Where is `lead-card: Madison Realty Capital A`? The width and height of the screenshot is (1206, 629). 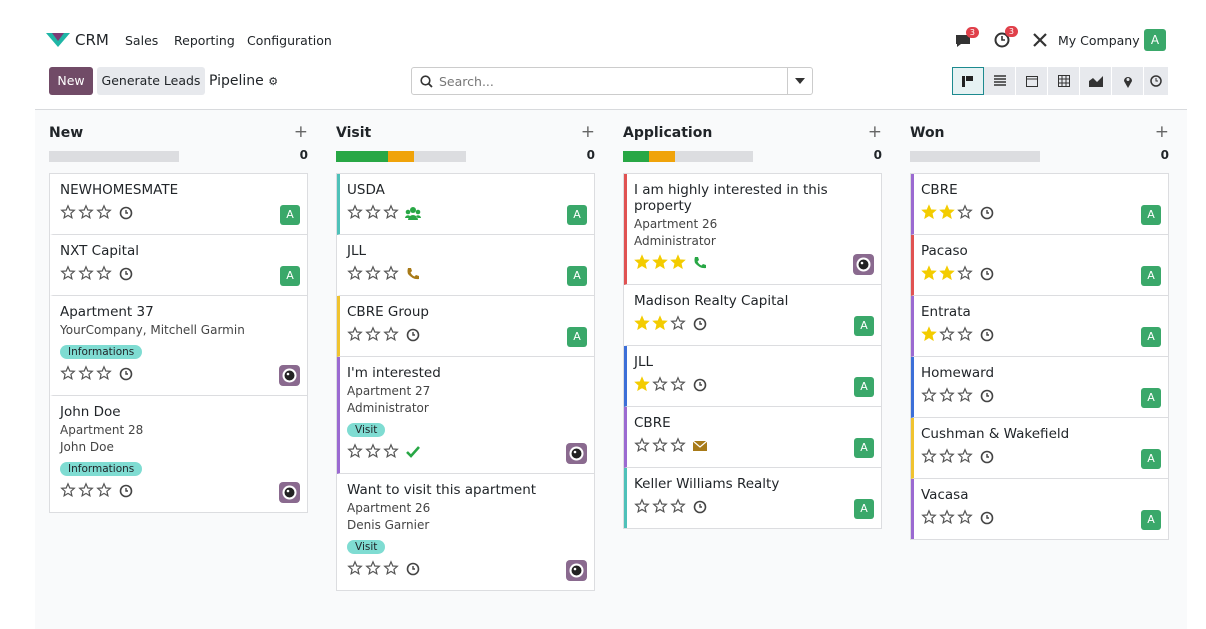
lead-card: Madison Realty Capital A is located at coordinates (752, 315).